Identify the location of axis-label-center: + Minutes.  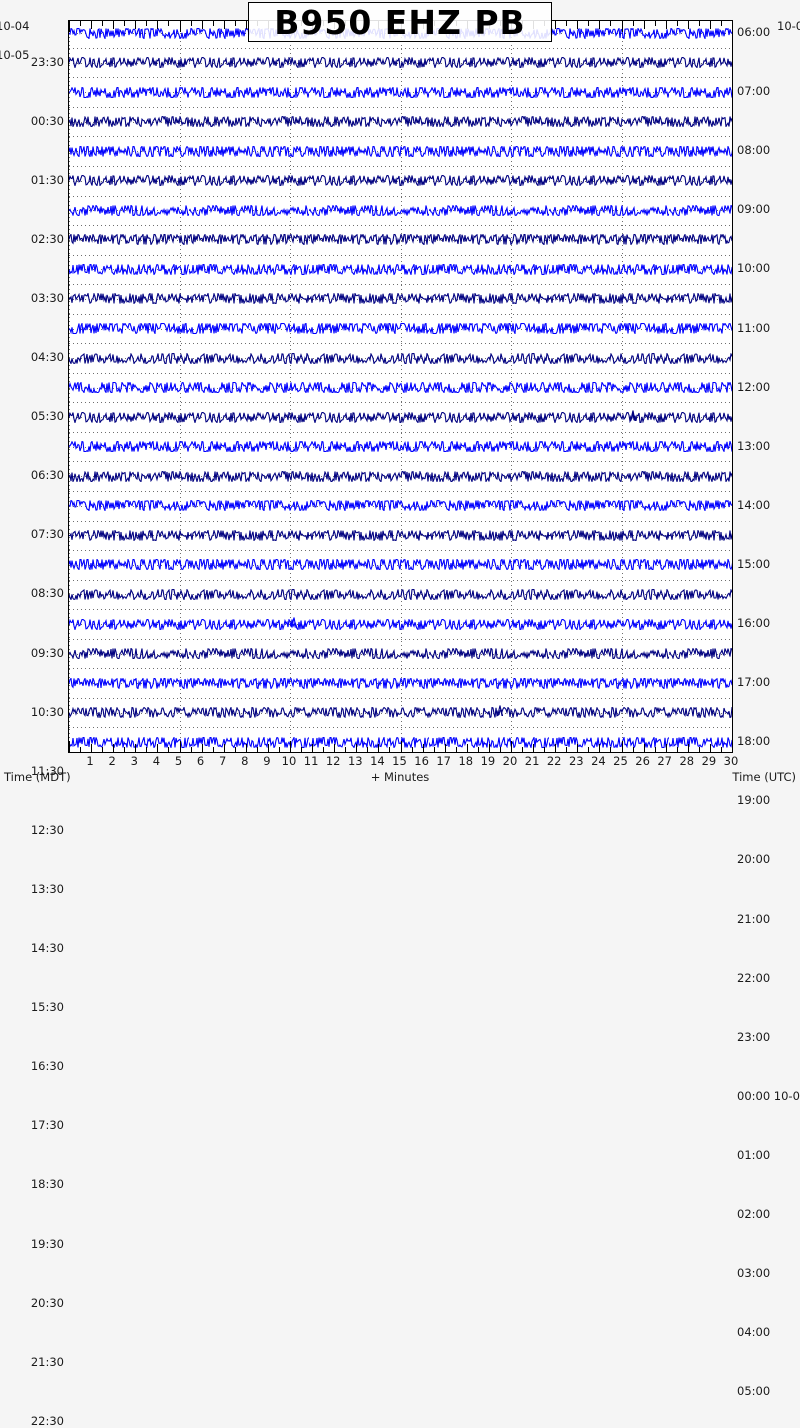
(400, 777).